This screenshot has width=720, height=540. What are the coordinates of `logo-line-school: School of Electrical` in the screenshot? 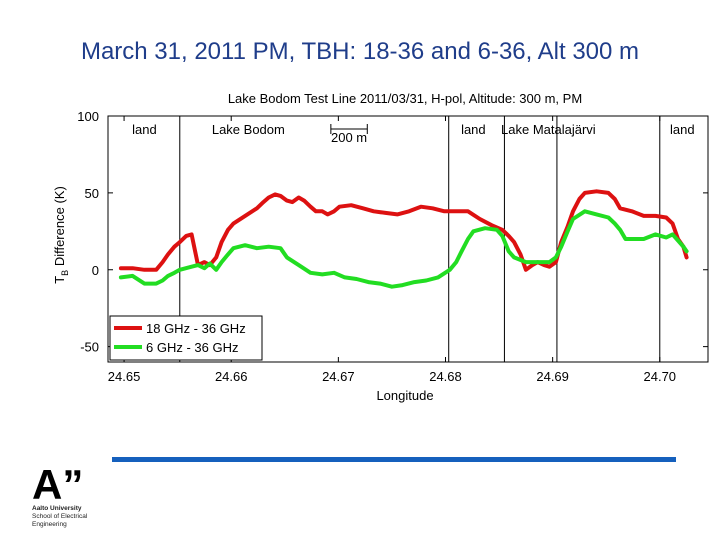 It's located at (59, 517).